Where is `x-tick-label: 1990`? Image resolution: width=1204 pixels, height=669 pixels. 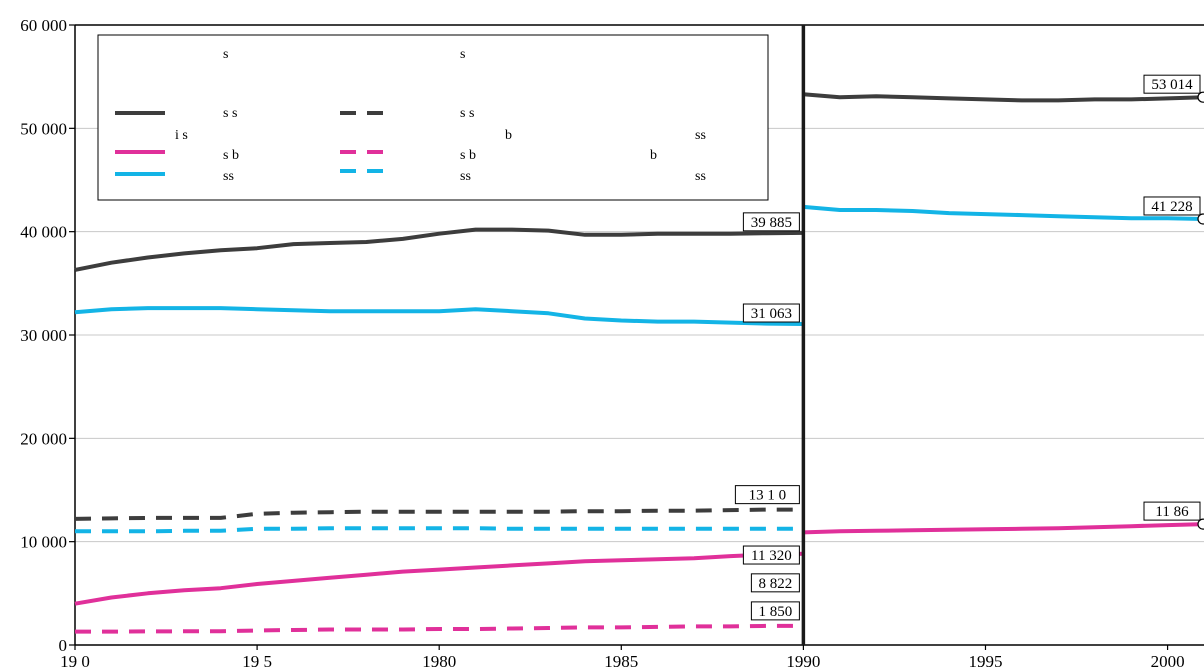 x-tick-label: 1990 is located at coordinates (803, 660).